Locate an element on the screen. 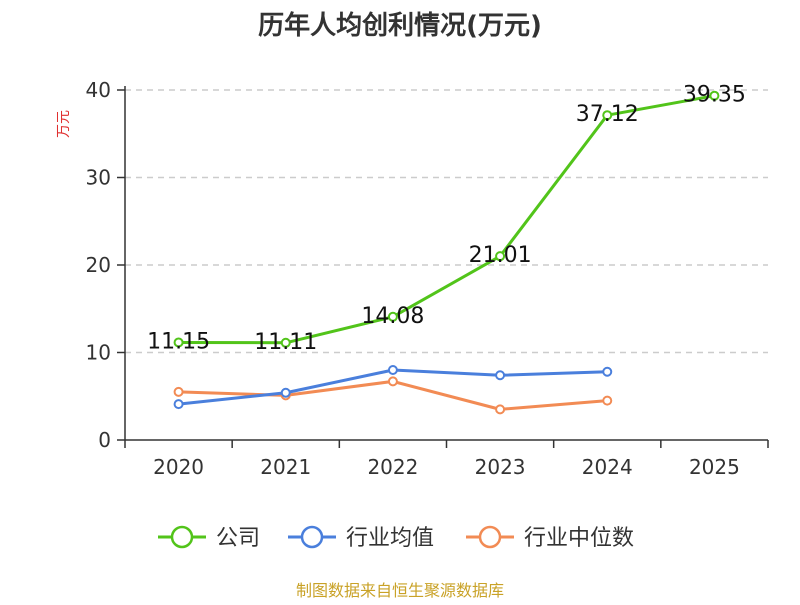 The height and width of the screenshot is (605, 800). x-tick-label: 2022 is located at coordinates (392, 467).